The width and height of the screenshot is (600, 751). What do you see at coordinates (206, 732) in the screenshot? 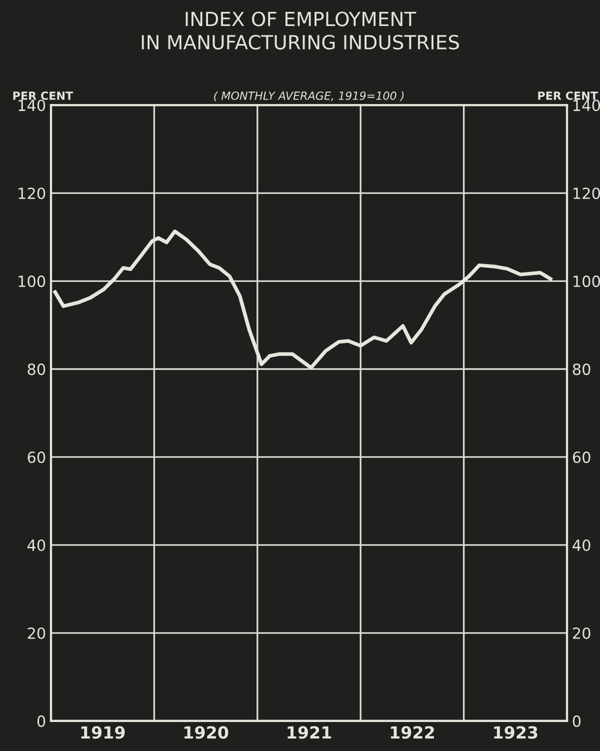
I see `x-tick-label: 1920` at bounding box center [206, 732].